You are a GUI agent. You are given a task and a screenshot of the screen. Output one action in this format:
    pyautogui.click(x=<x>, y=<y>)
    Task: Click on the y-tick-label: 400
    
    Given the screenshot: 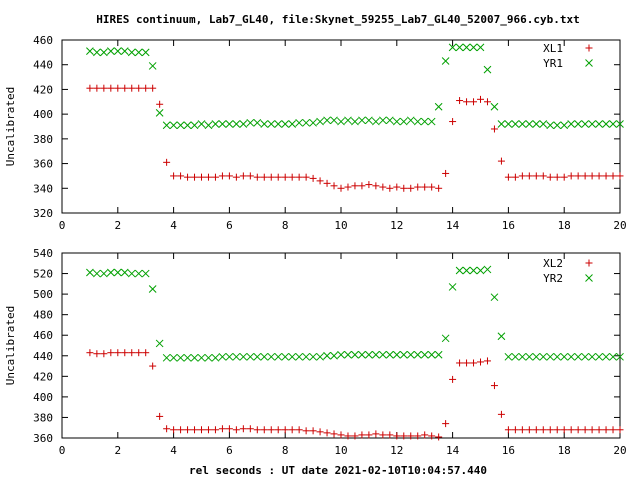 What is the action you would take?
    pyautogui.click(x=43, y=114)
    